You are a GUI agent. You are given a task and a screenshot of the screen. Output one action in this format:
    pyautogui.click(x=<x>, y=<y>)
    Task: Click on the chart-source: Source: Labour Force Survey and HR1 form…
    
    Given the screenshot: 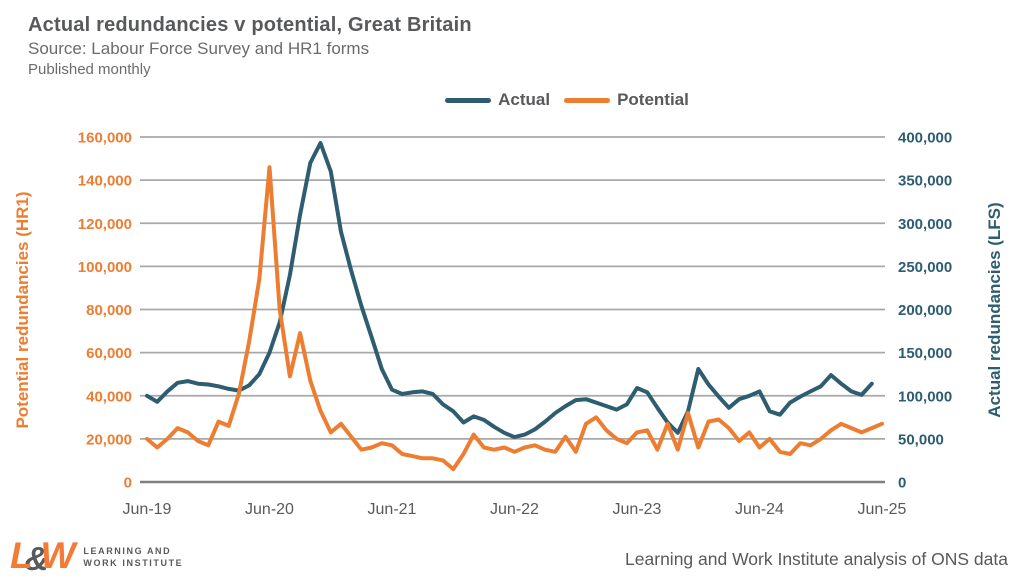 What is the action you would take?
    pyautogui.click(x=199, y=48)
    